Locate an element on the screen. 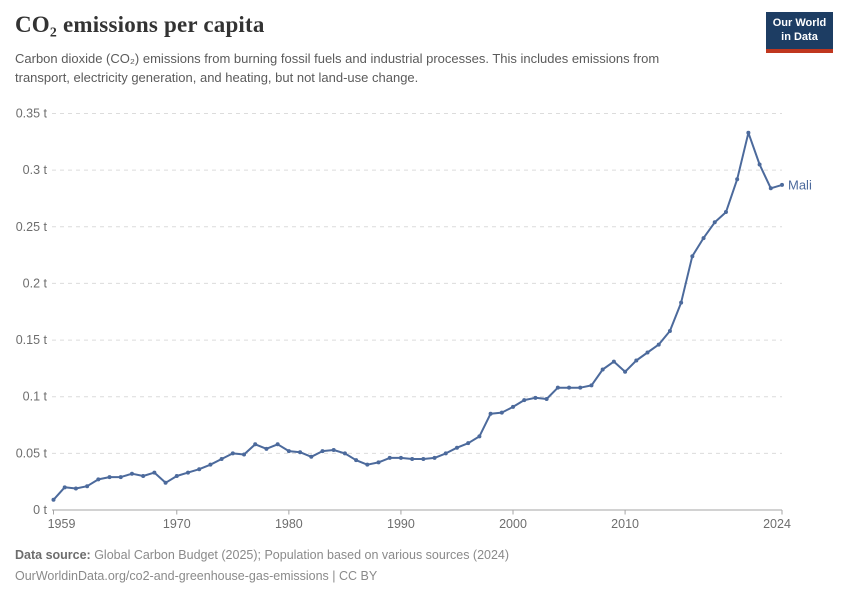 The width and height of the screenshot is (850, 600). owid-logo: Our World in Data is located at coordinates (799, 32).